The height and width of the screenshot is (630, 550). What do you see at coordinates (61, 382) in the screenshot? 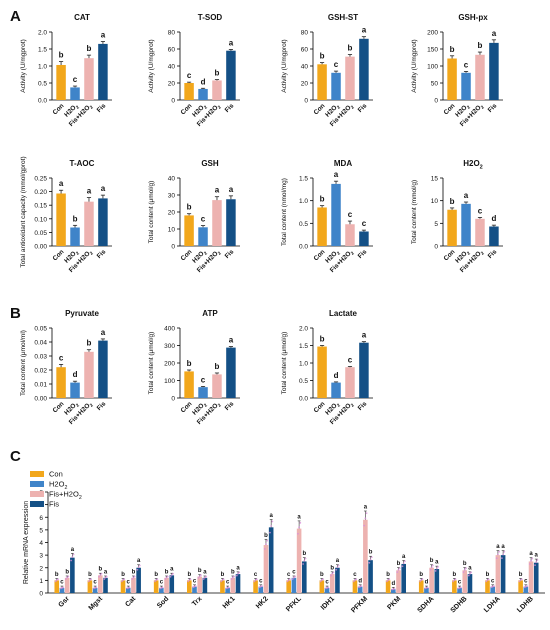
I see `bar-pyruvate-con` at bounding box center [61, 382].